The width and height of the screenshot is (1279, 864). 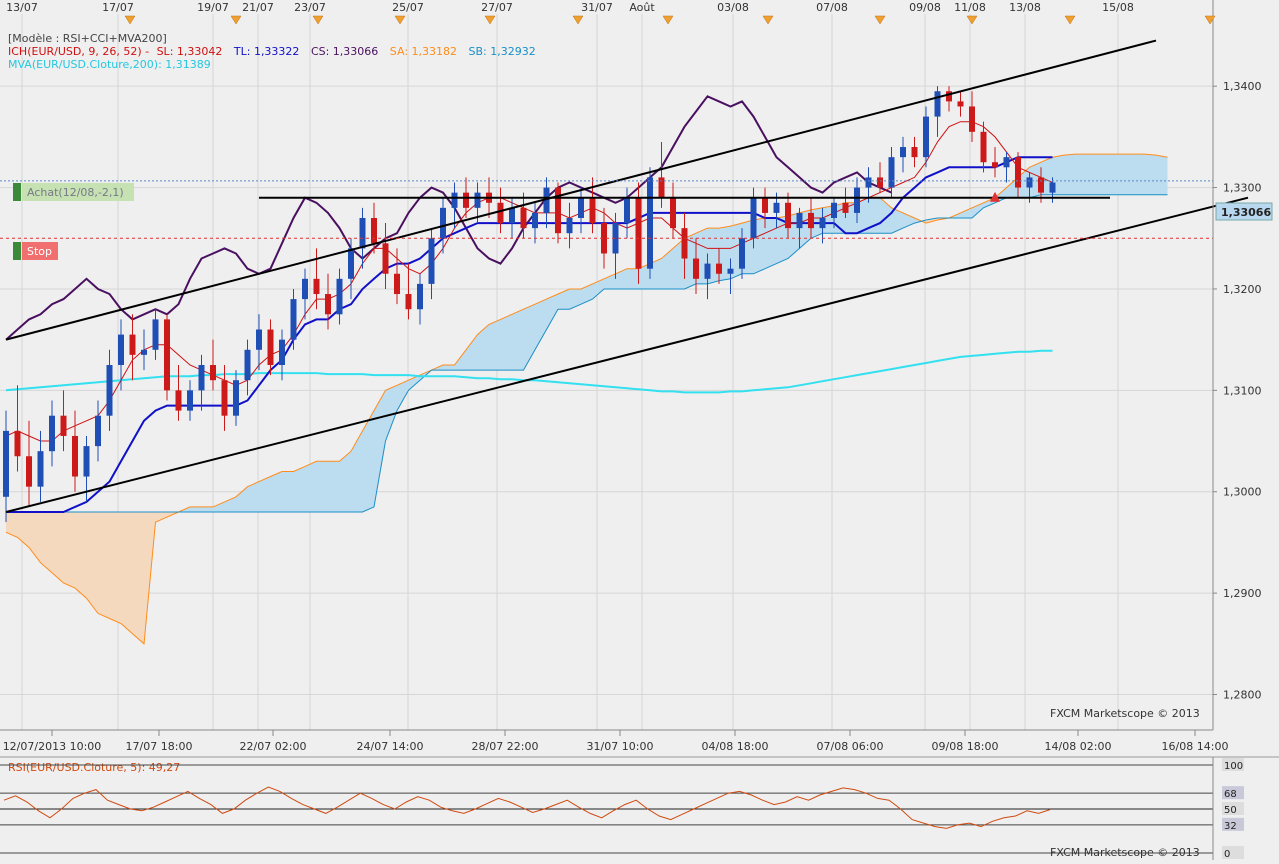 I want to click on stop-label-bg, so click(x=40, y=251).